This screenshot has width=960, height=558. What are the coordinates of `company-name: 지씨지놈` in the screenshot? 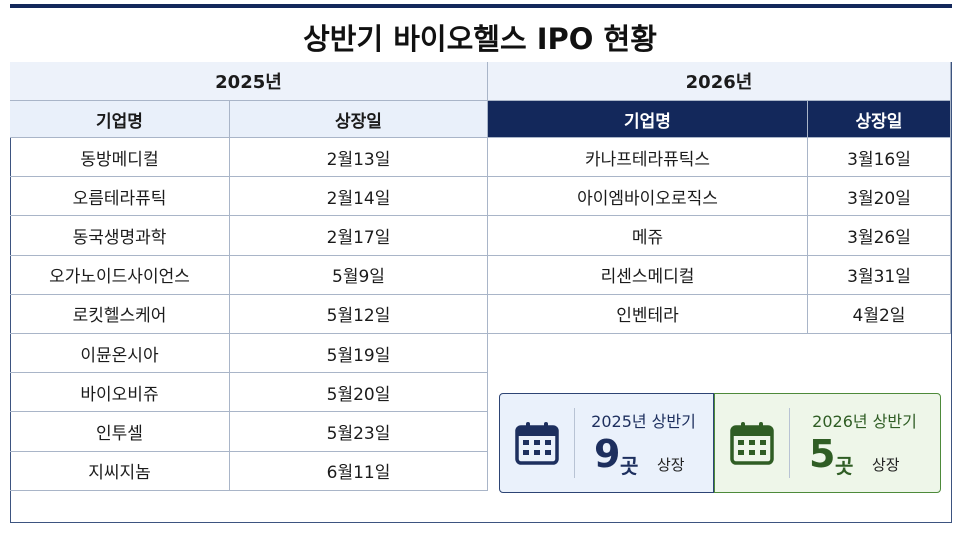 It's located at (120, 471).